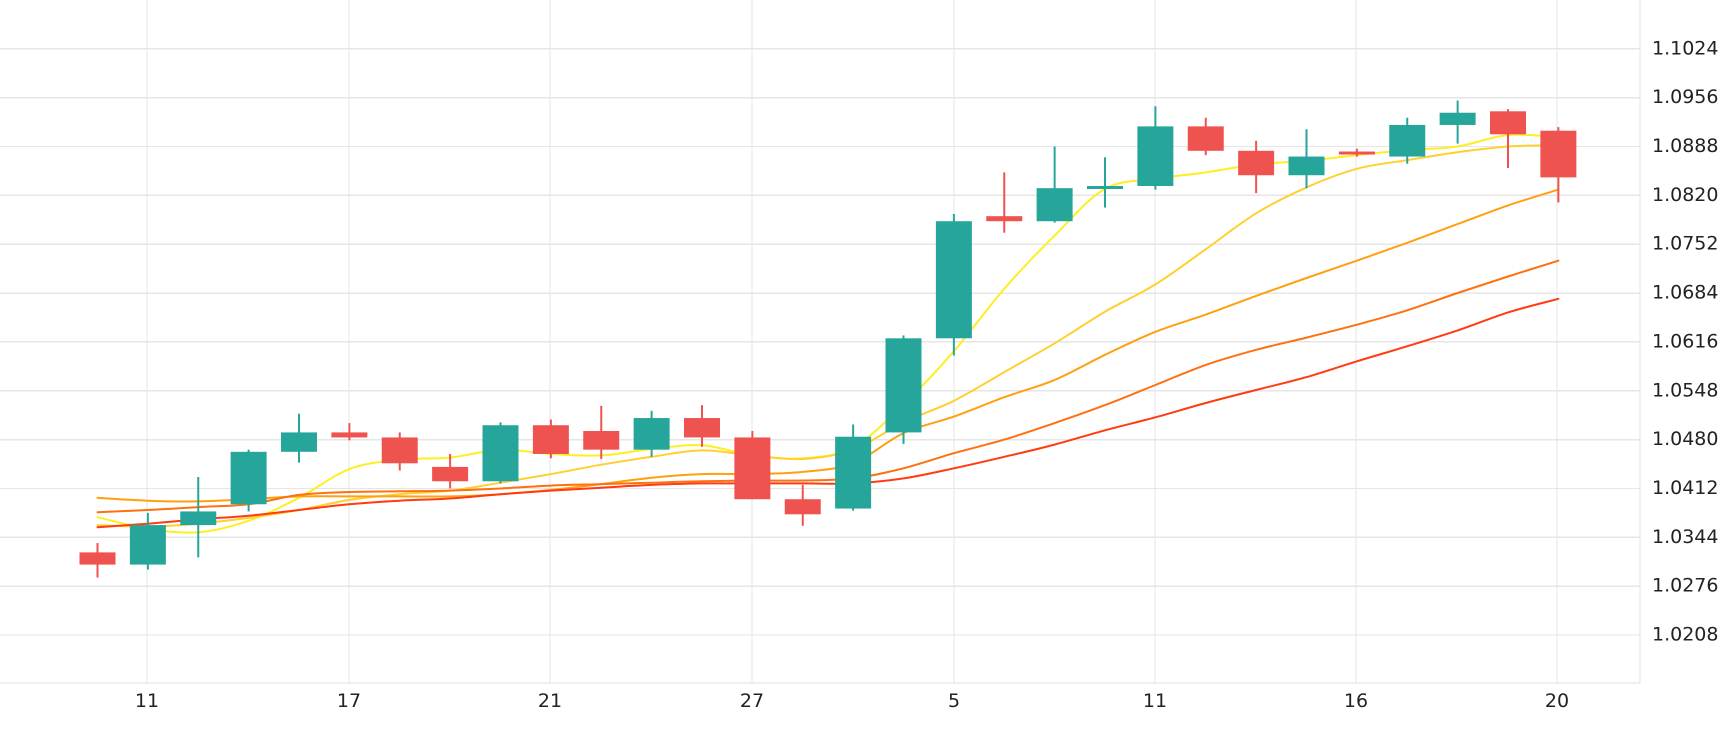 The width and height of the screenshot is (1730, 730). I want to click on y-tick-label: 1.0276, so click(1685, 586).